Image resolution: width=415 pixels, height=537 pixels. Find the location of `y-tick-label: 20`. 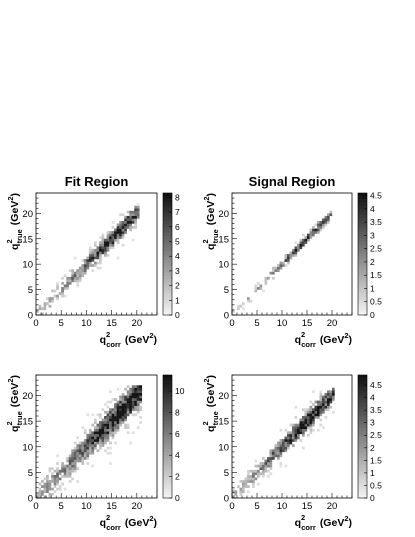

y-tick-label: 20 is located at coordinates (27, 214).